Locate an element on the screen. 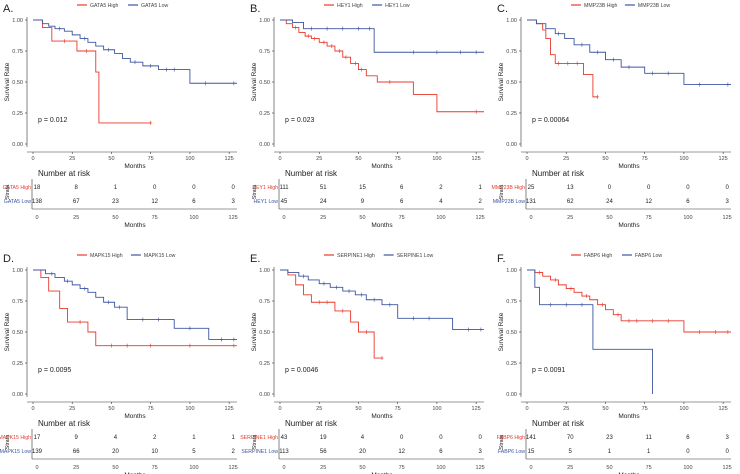 The height and width of the screenshot is (474, 740). risk-count: 141 is located at coordinates (531, 438).